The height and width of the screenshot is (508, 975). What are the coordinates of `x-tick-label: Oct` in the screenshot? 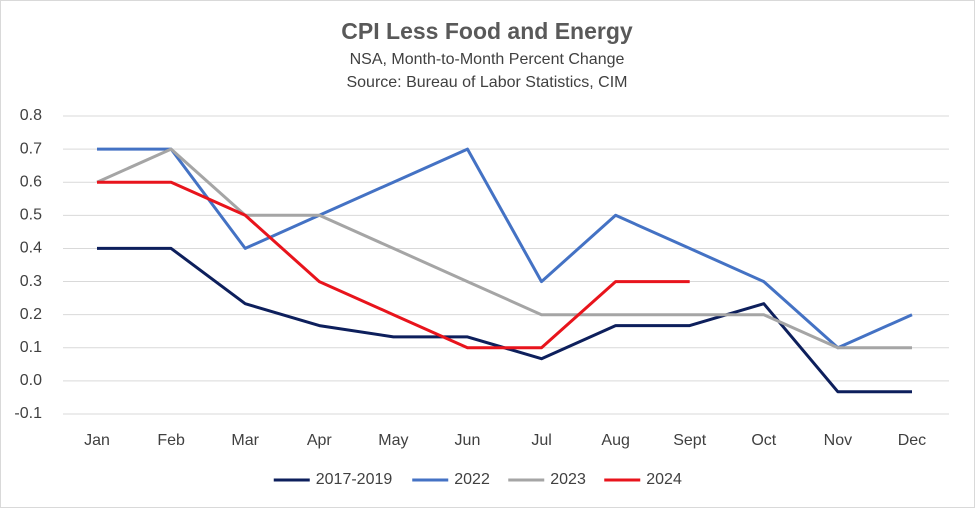 It's located at (763, 440).